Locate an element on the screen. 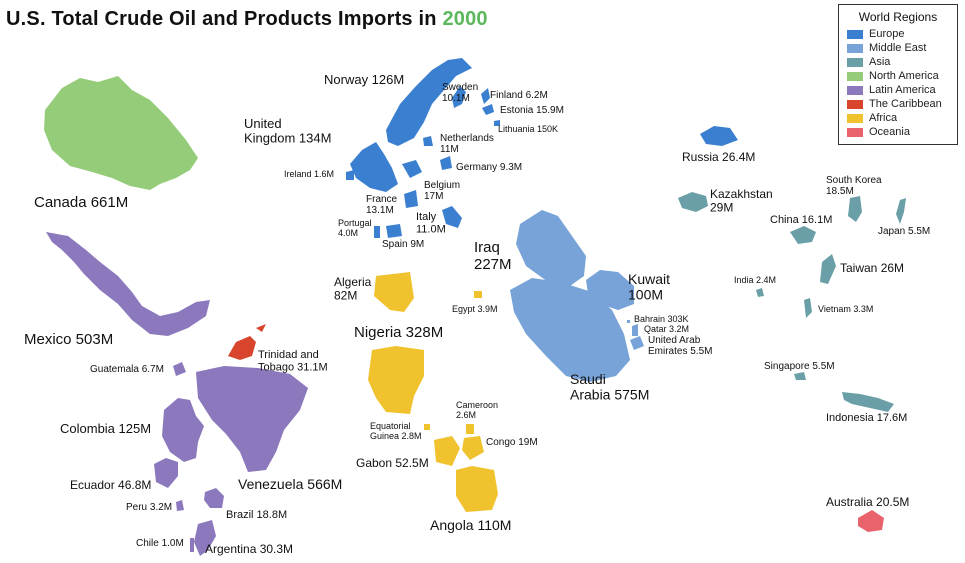 This screenshot has width=965, height=563. mexico-label: Mexico 503M is located at coordinates (68, 339).